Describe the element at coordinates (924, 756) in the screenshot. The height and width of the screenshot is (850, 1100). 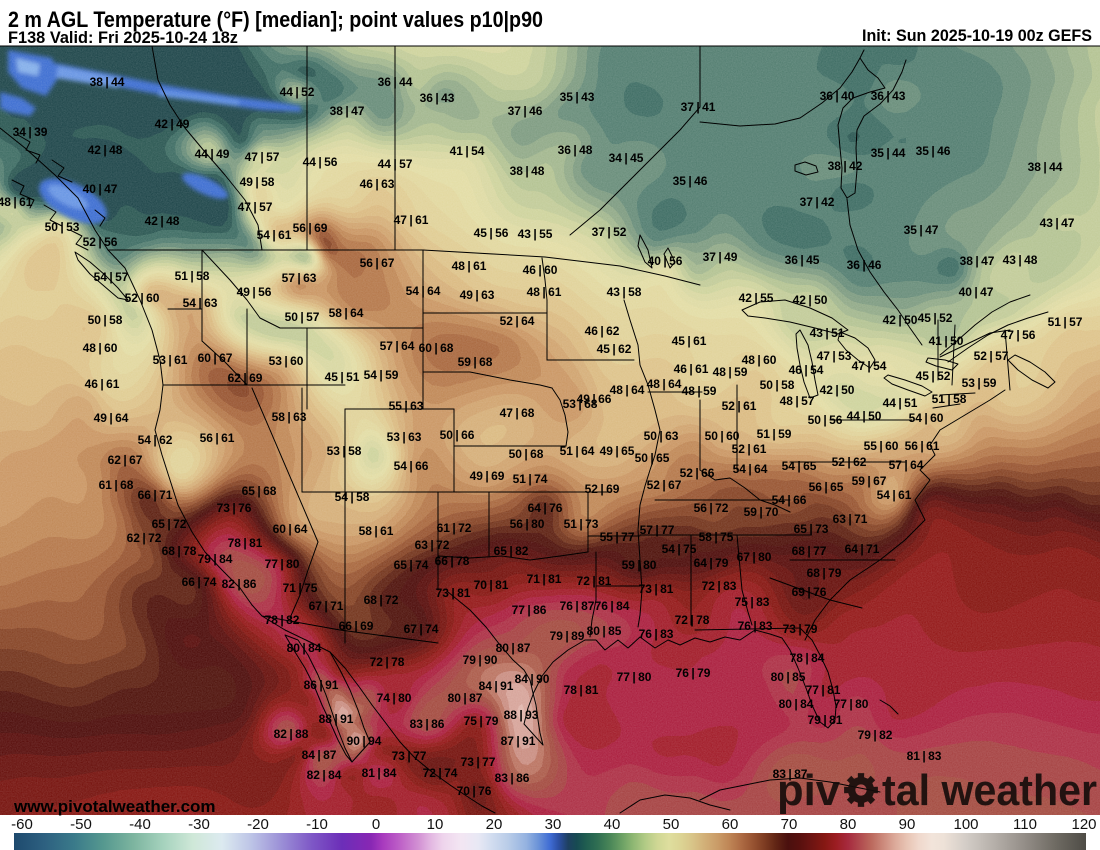
I see `svg-text: 81 | 83` at that location.